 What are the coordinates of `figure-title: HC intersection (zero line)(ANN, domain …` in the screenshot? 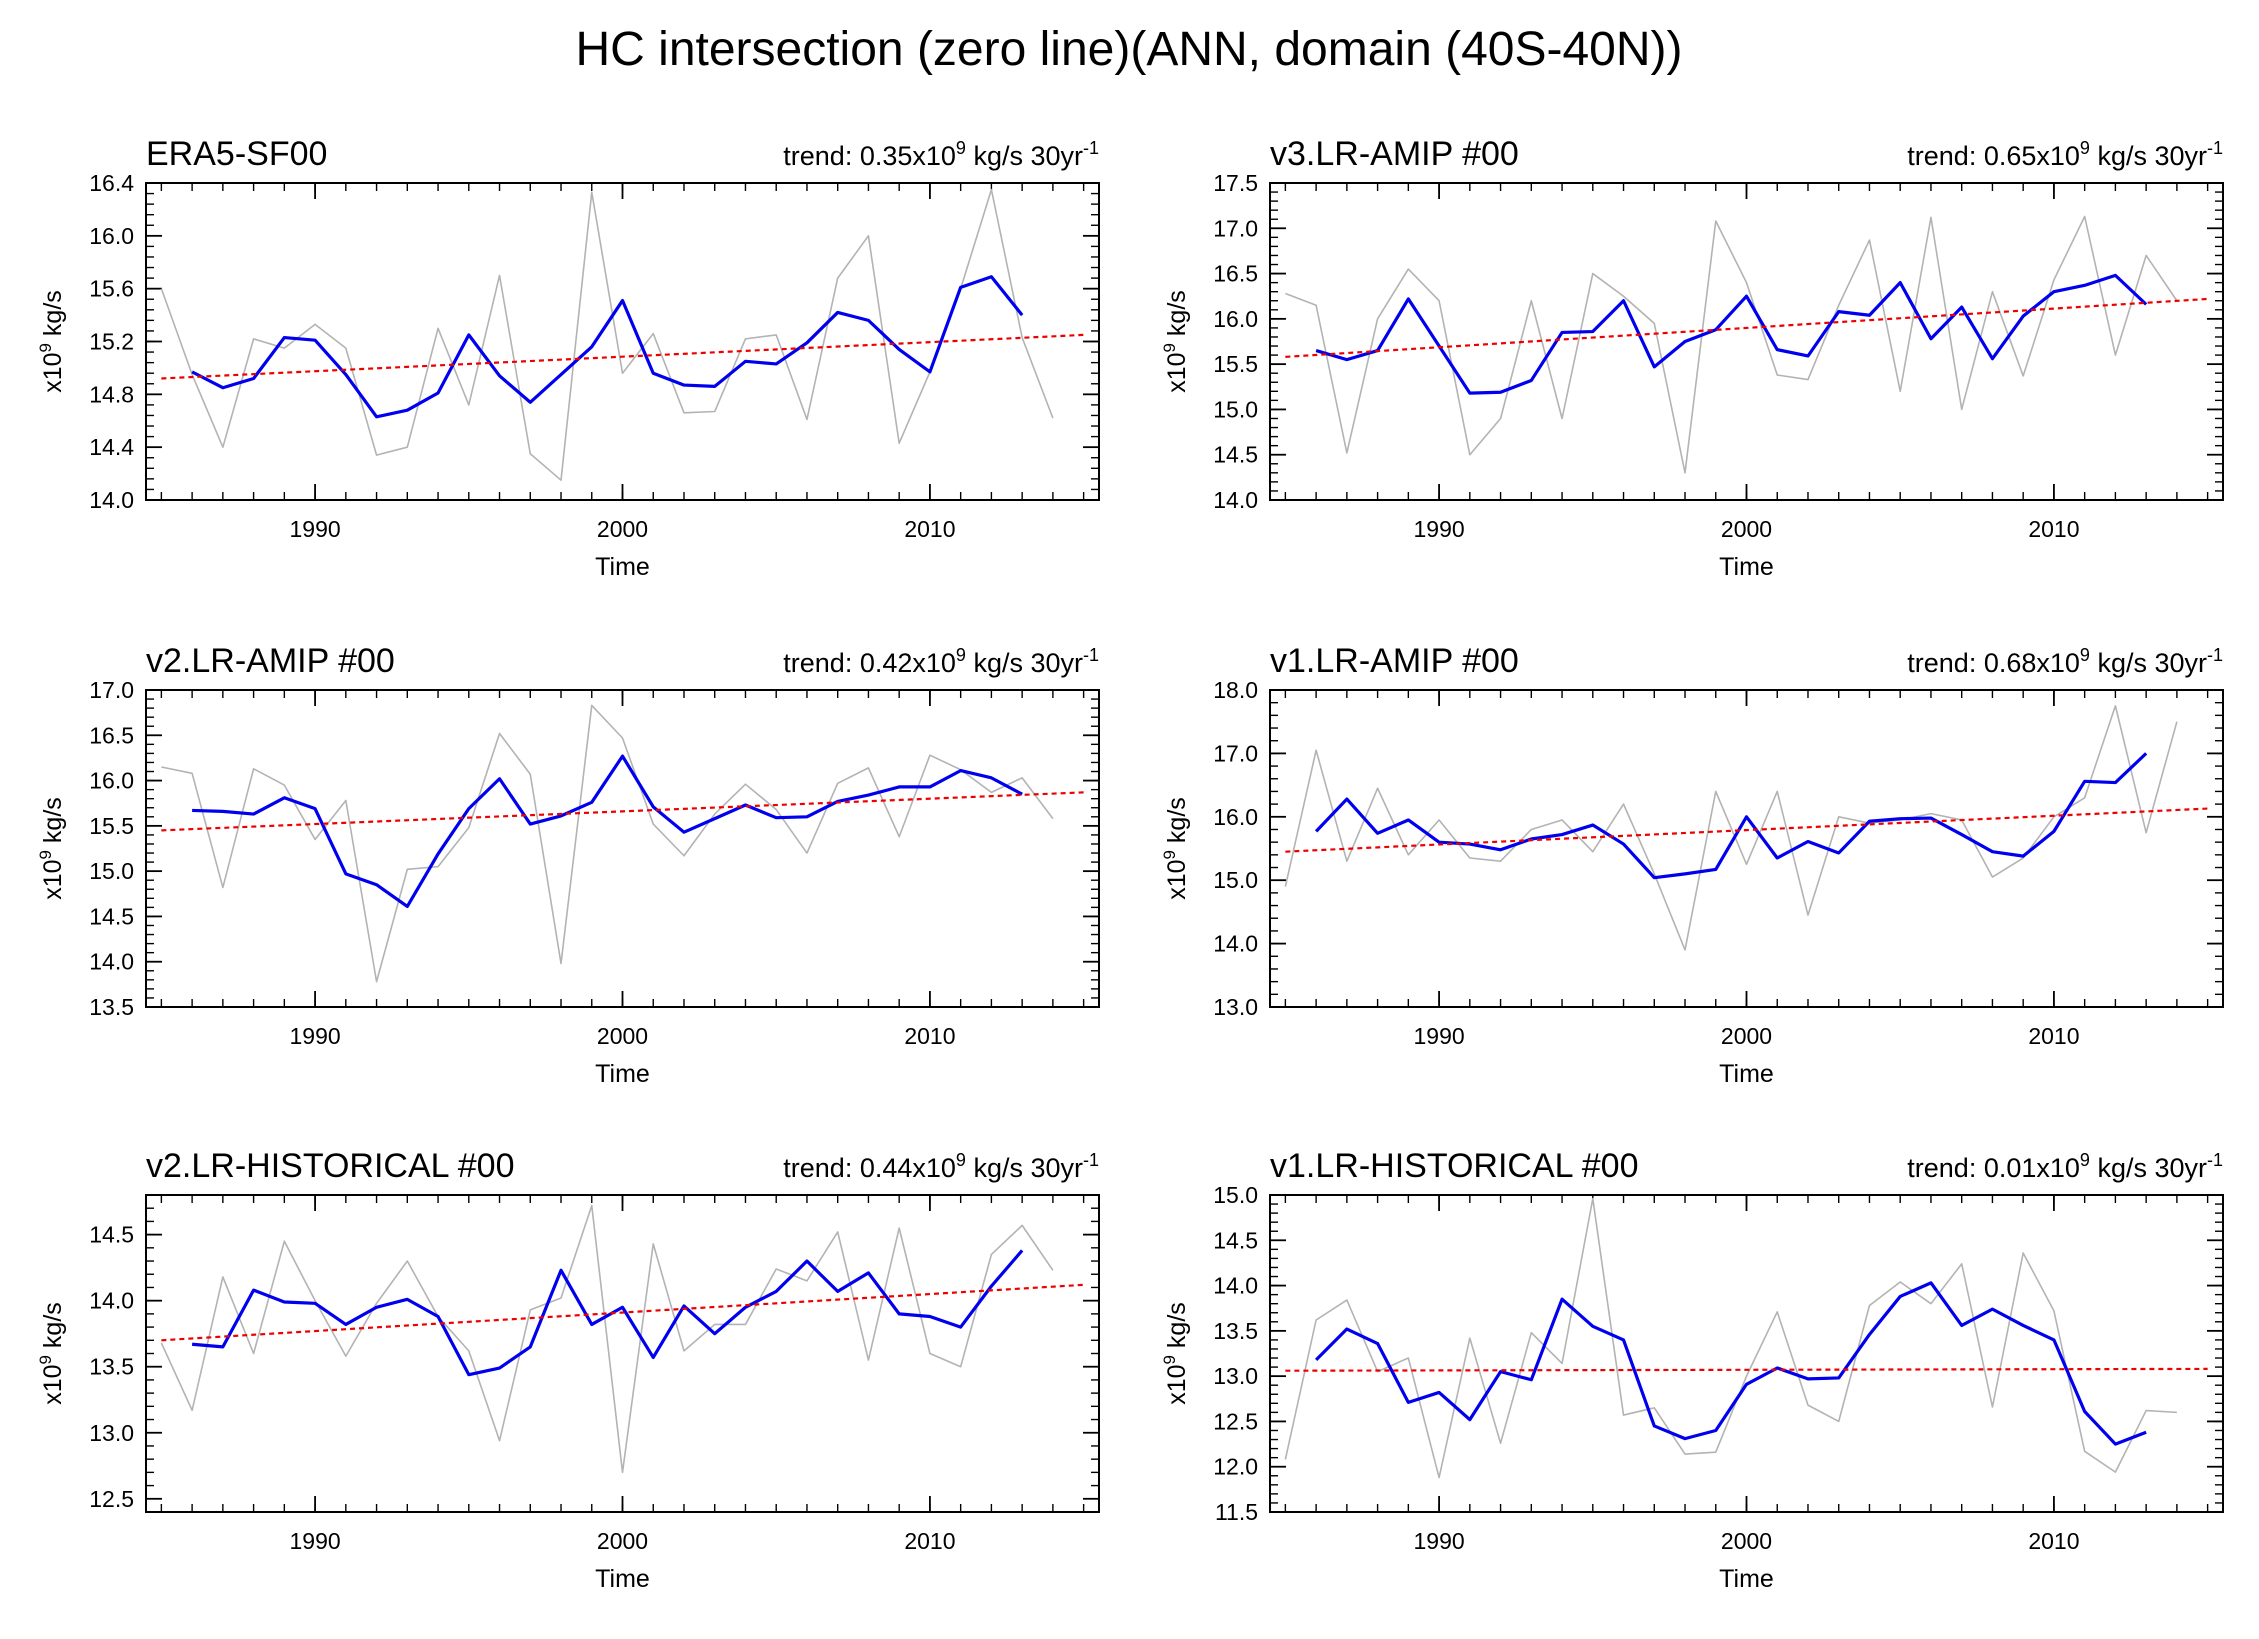 It's located at (1128, 49).